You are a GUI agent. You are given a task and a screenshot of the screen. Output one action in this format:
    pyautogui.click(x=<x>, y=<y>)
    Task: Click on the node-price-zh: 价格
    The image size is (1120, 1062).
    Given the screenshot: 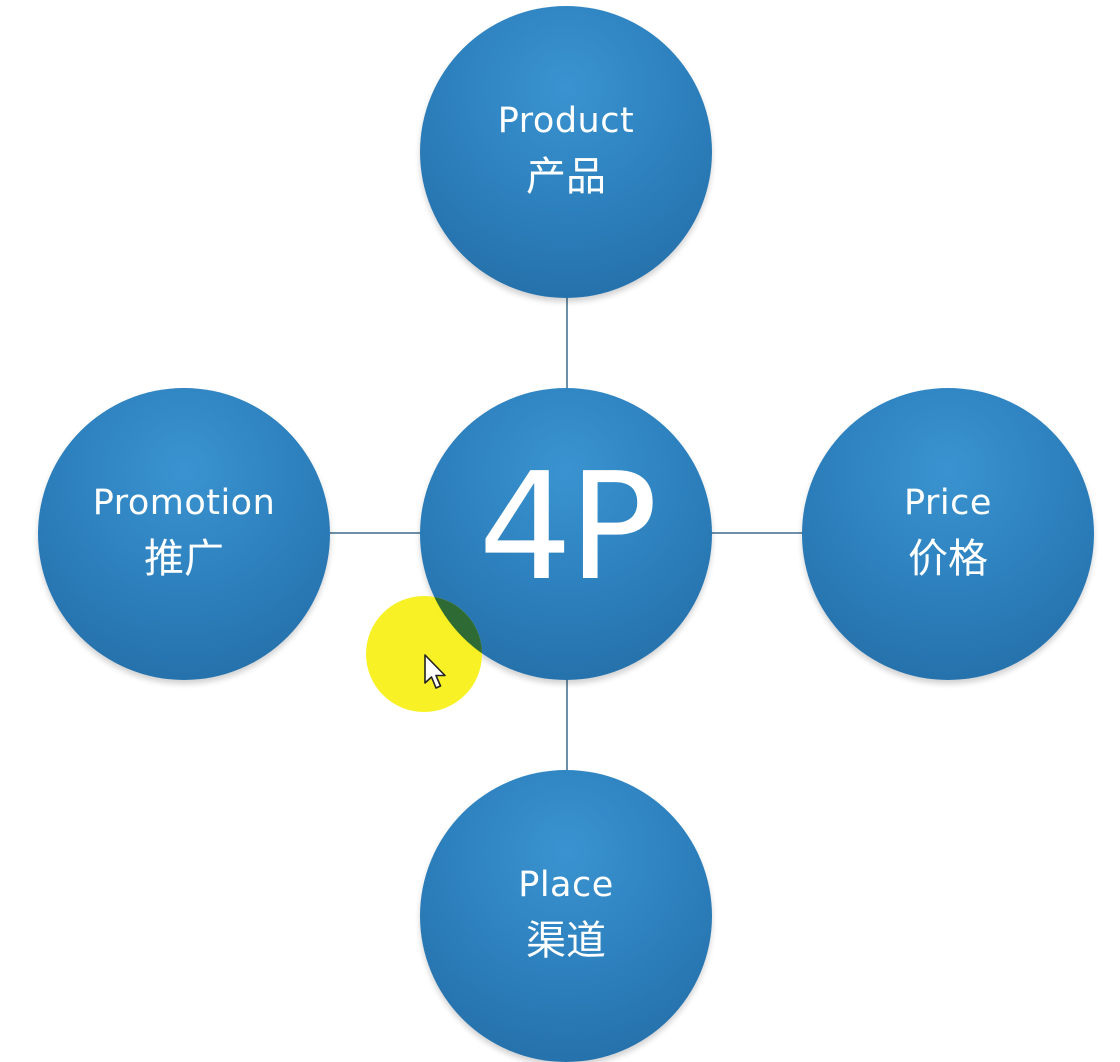 What is the action you would take?
    pyautogui.click(x=948, y=559)
    